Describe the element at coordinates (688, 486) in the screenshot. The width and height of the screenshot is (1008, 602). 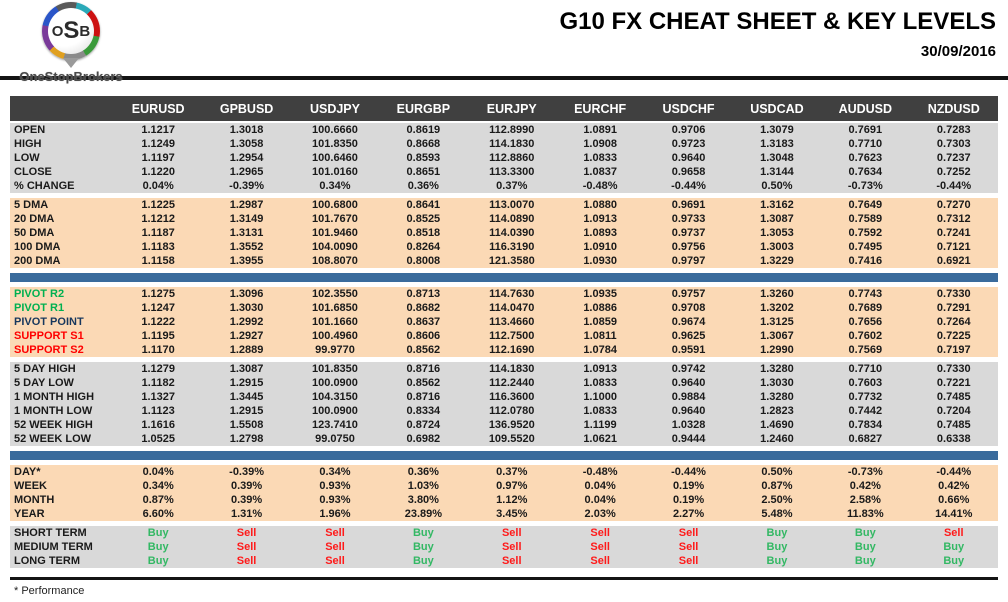
I see `value-cell: 0.19%` at that location.